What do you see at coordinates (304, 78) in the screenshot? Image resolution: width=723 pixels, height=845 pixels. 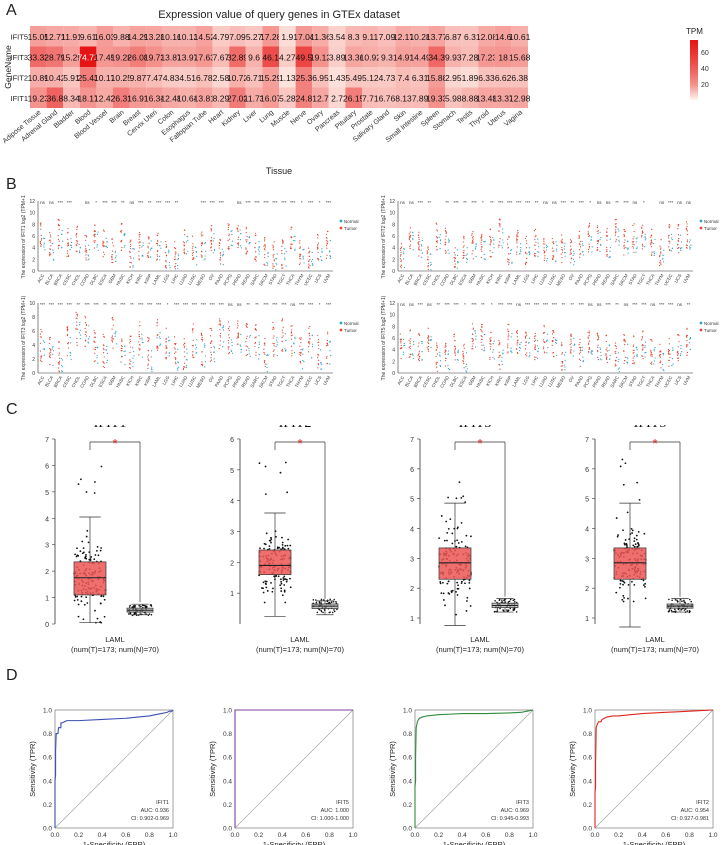 I see `heatmap-cell-label: 25.3` at bounding box center [304, 78].